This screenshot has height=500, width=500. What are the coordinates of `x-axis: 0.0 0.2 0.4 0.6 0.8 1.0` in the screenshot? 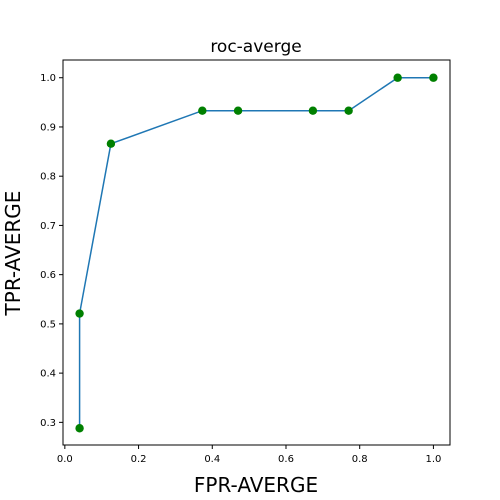 It's located at (249, 455).